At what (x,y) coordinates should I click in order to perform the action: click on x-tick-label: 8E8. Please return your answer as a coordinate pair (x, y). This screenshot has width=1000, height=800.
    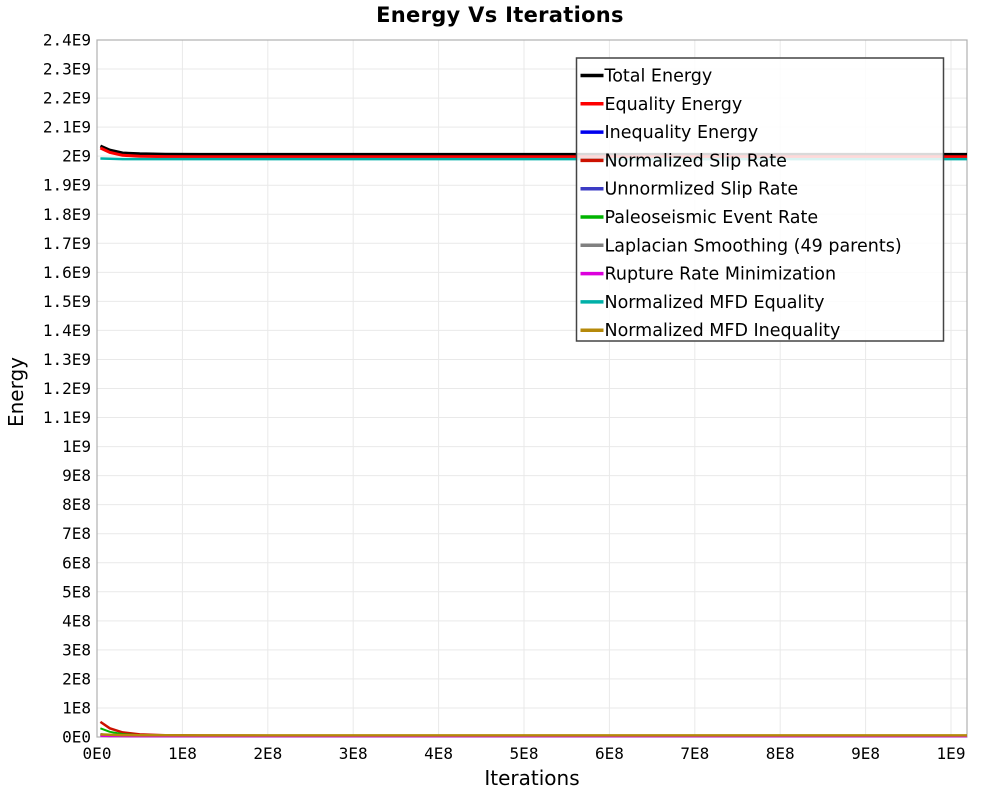
    Looking at the image, I should click on (780, 753).